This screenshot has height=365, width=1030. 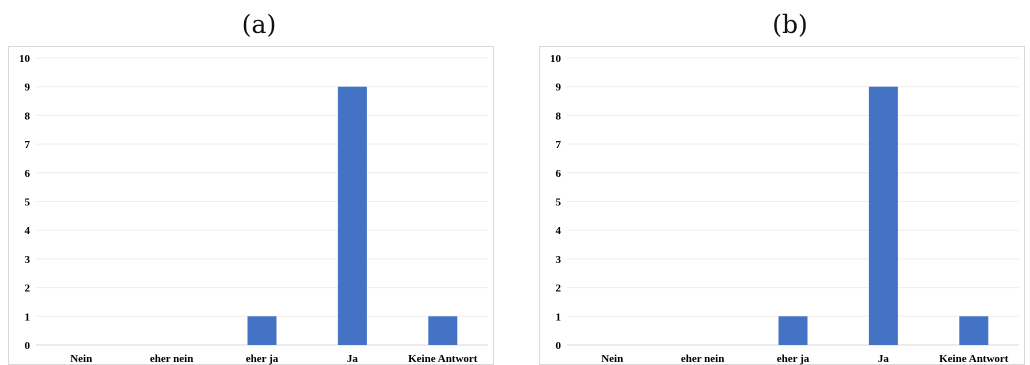 What do you see at coordinates (559, 203) in the screenshot?
I see `y-tick-label-b-5: 5` at bounding box center [559, 203].